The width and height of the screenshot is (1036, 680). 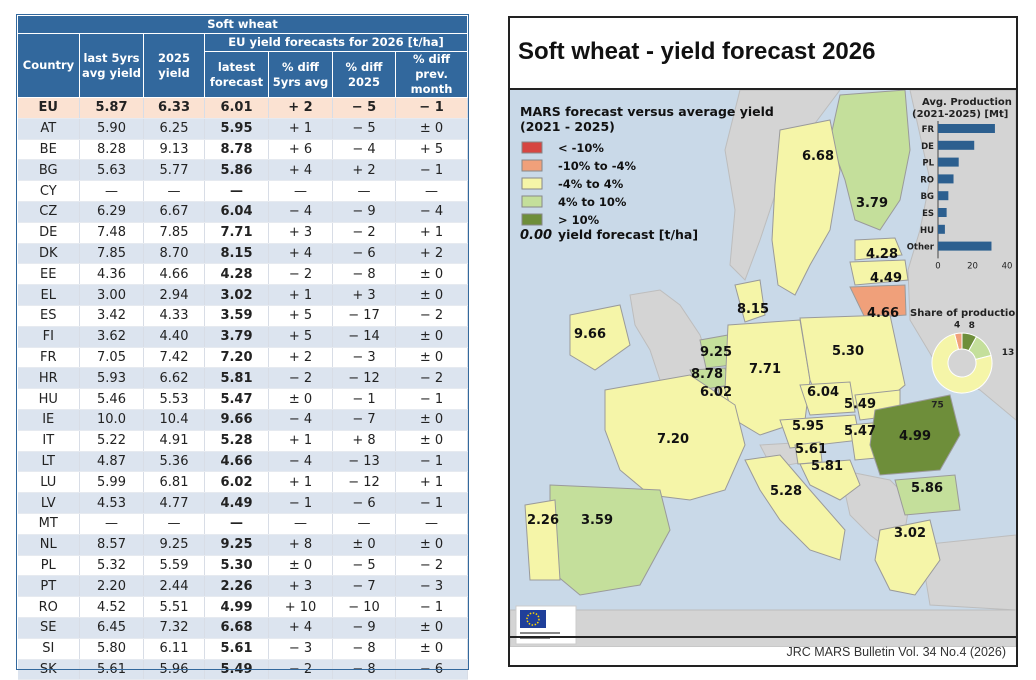 I want to click on cell-diff-prev: − 1, so click(x=432, y=170).